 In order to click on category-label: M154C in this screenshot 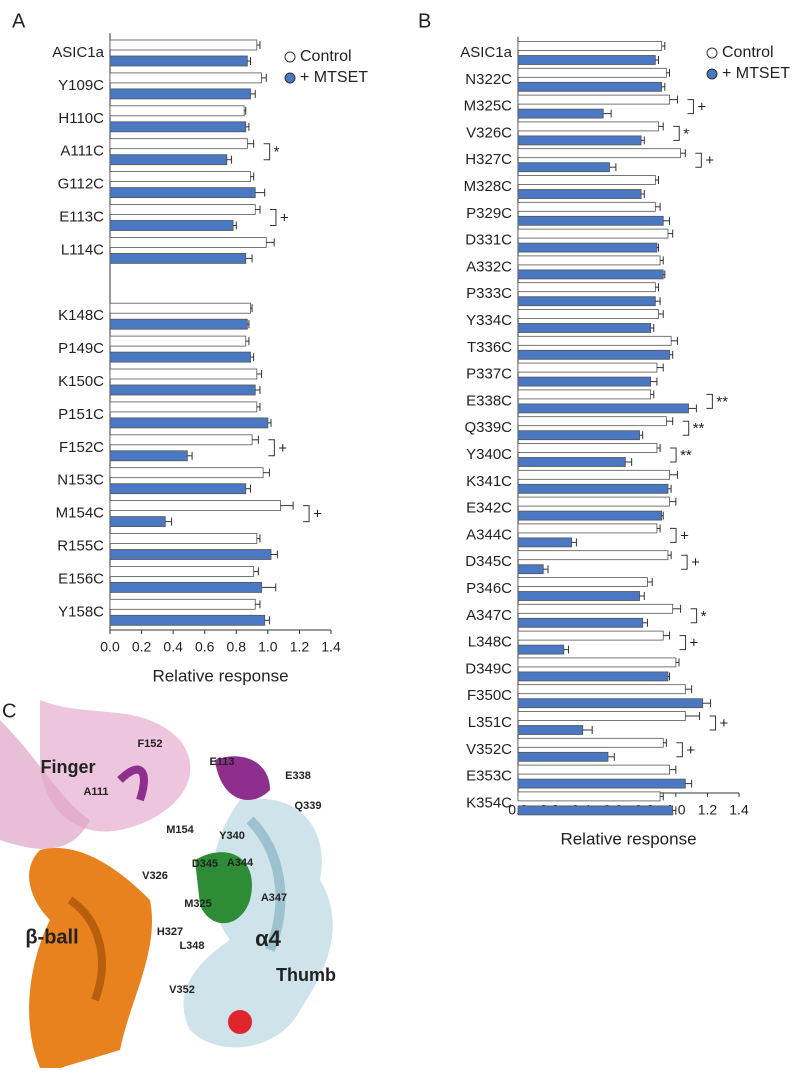, I will do `click(80, 513)`.